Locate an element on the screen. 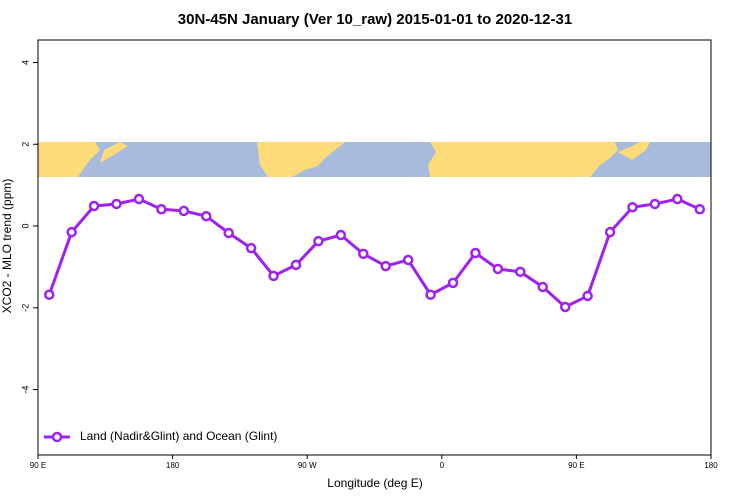  y-tick-label: -2 is located at coordinates (25, 308).